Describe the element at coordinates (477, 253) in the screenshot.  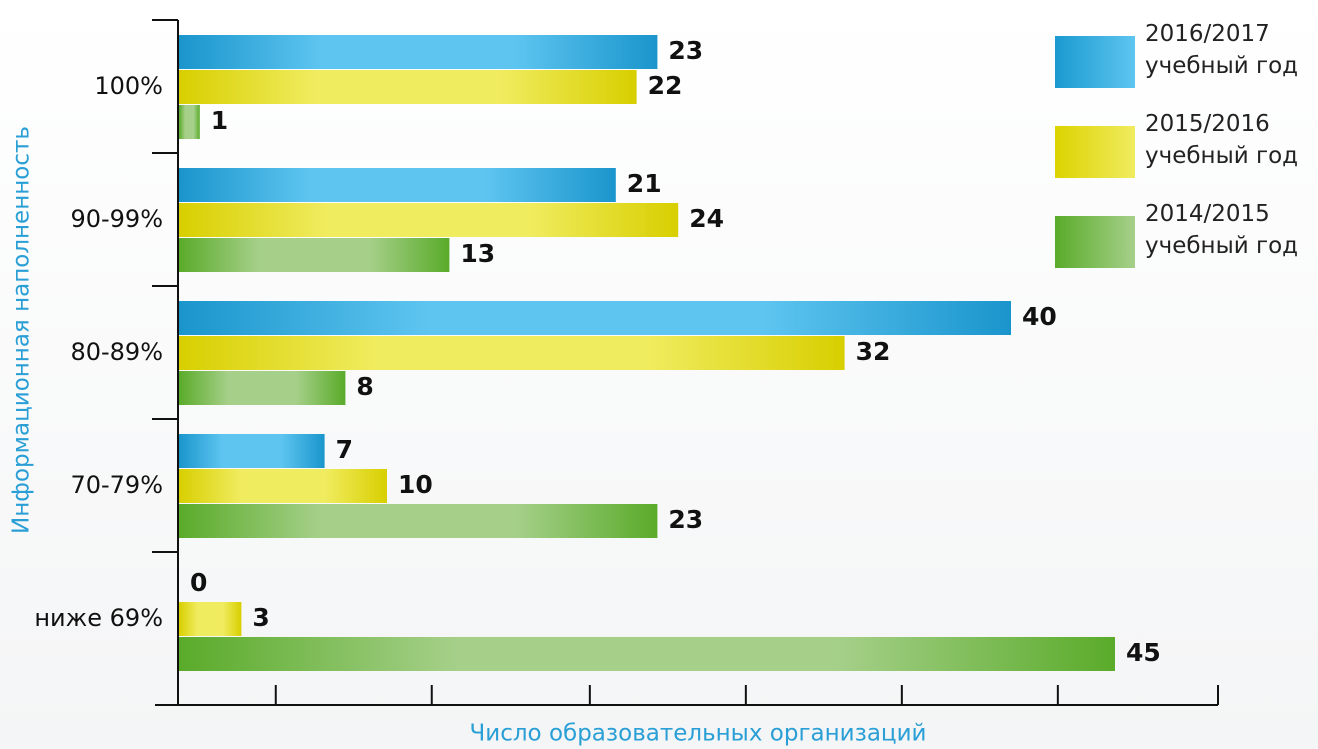
I see `value-label: 13` at that location.